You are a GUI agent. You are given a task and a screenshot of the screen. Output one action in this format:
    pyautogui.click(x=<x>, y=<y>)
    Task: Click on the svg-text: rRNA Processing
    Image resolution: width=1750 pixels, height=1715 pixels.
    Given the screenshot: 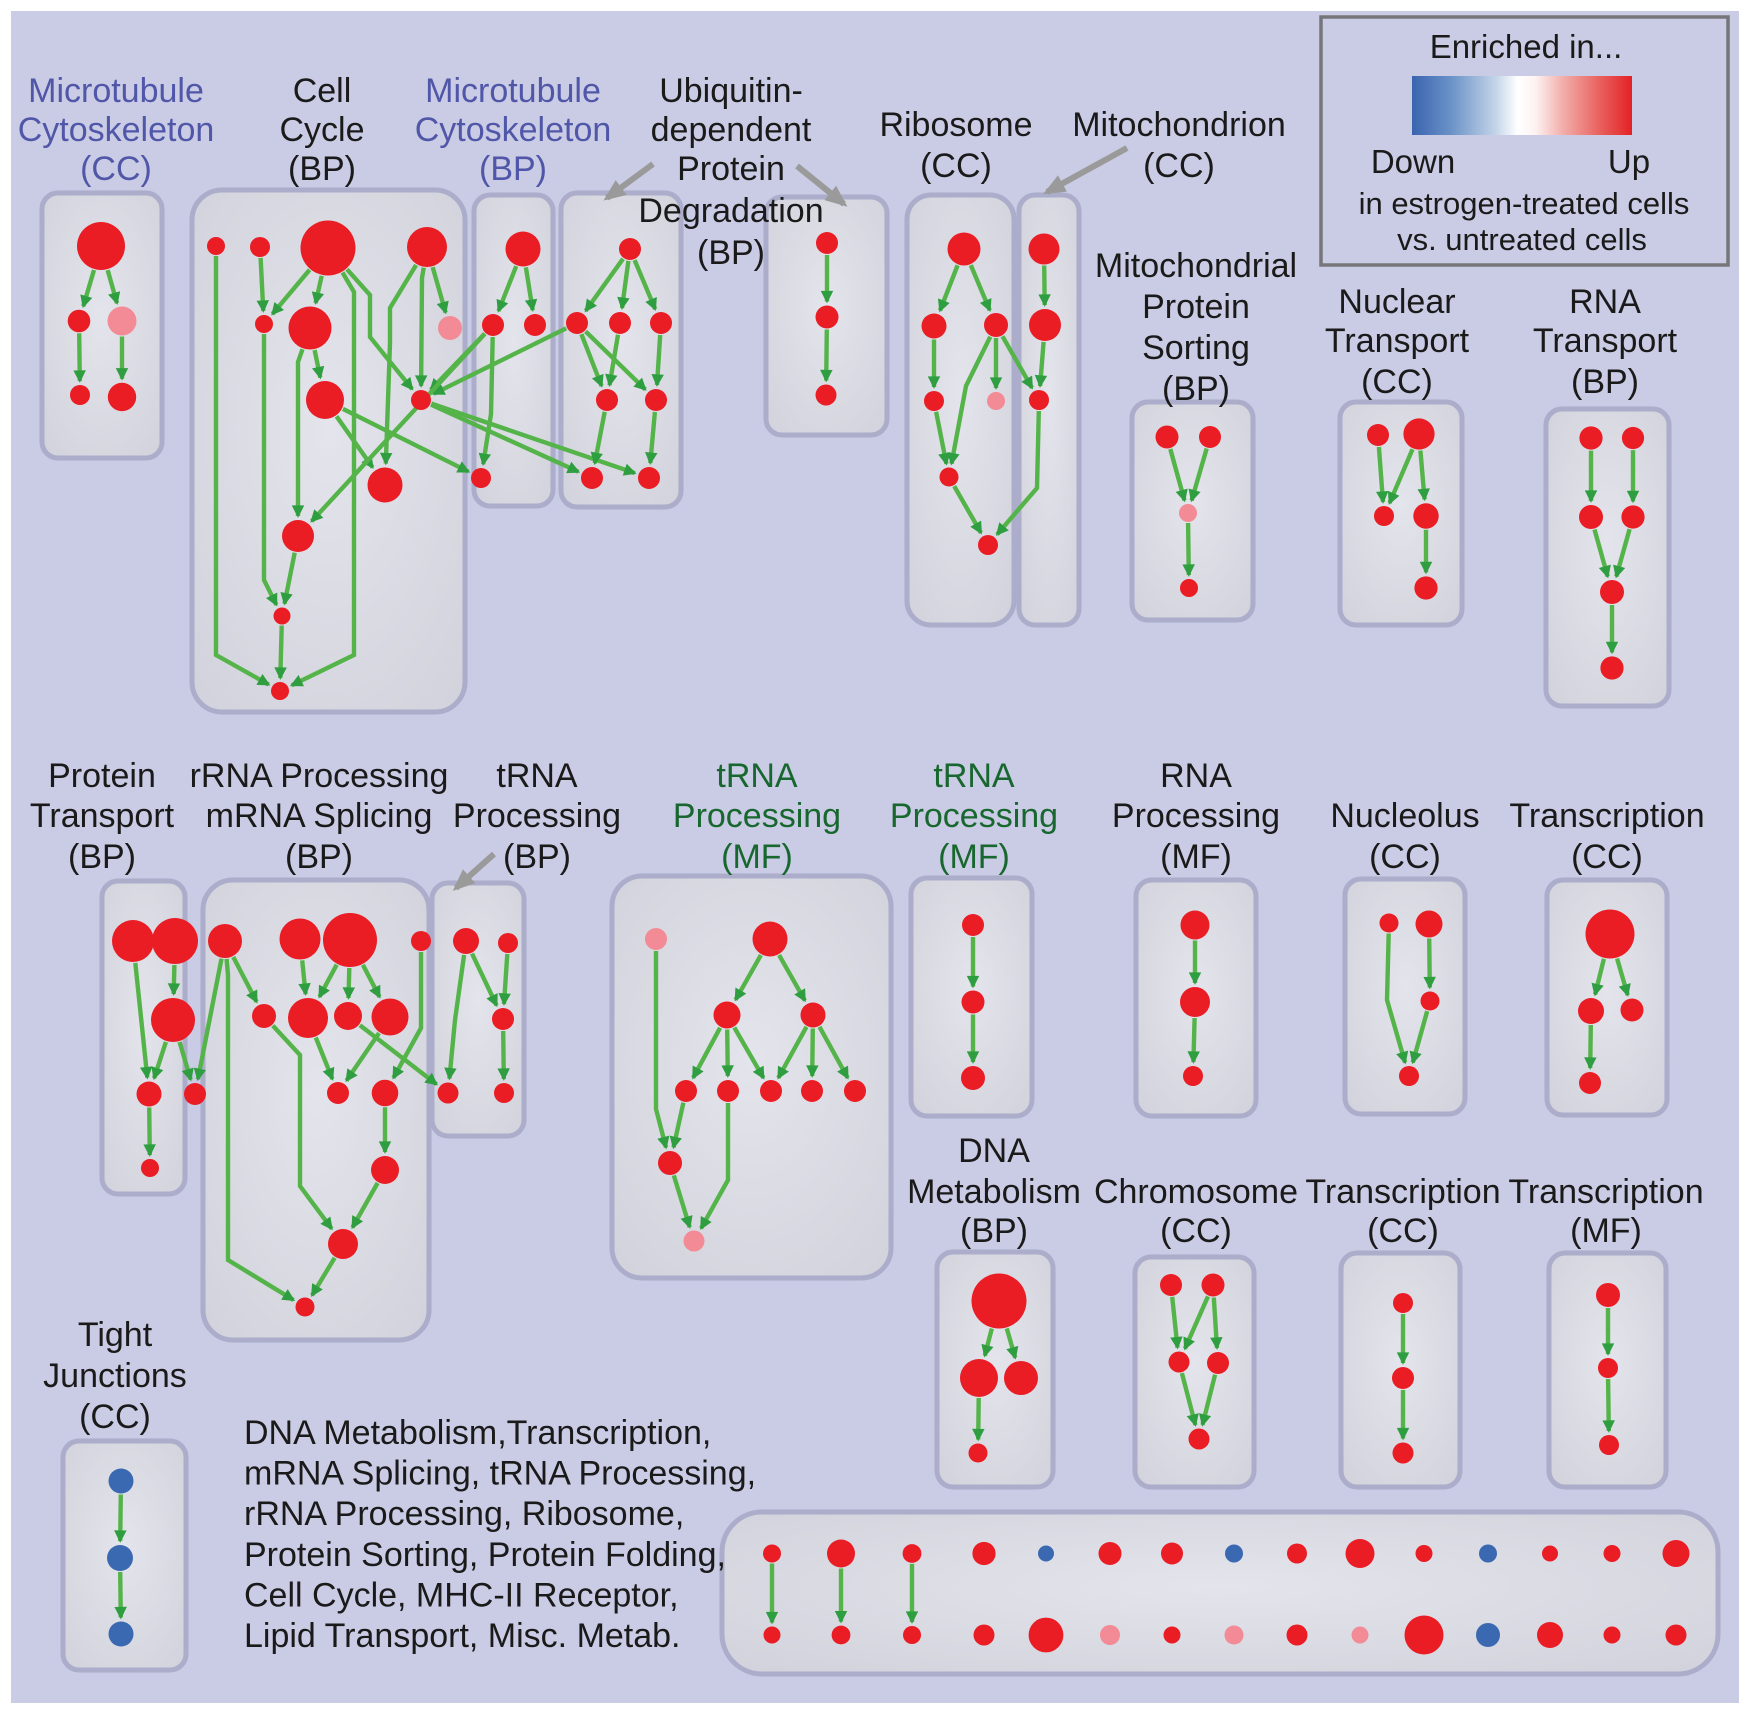 What is the action you would take?
    pyautogui.click(x=319, y=776)
    